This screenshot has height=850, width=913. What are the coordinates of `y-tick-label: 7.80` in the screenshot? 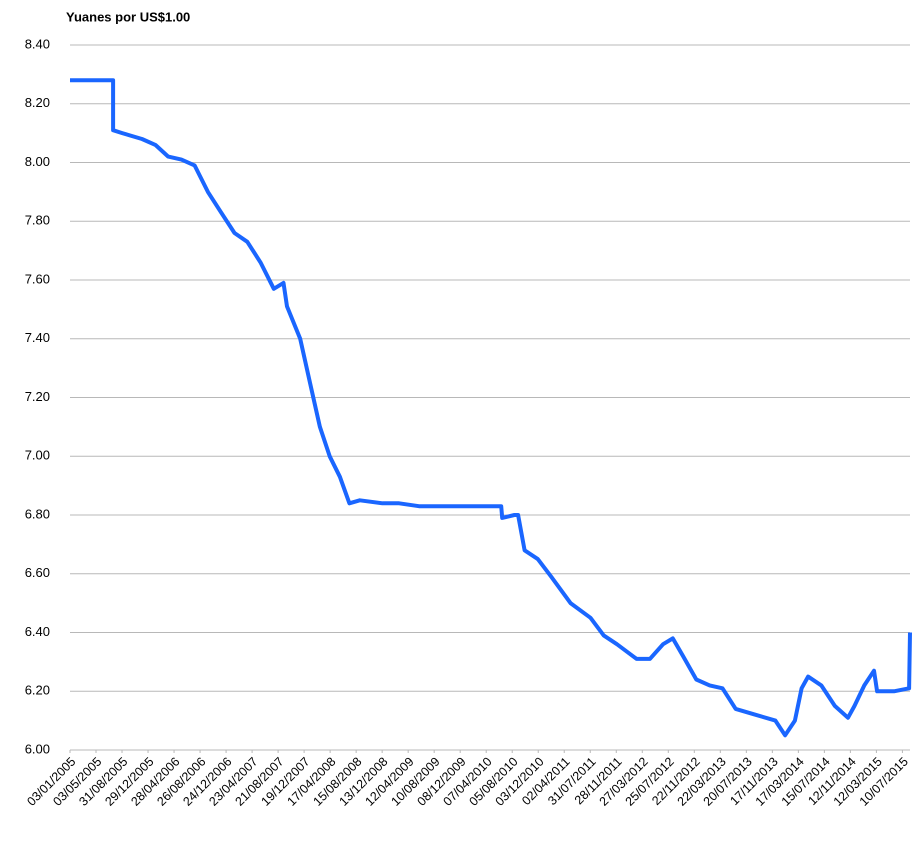 It's located at (37, 220).